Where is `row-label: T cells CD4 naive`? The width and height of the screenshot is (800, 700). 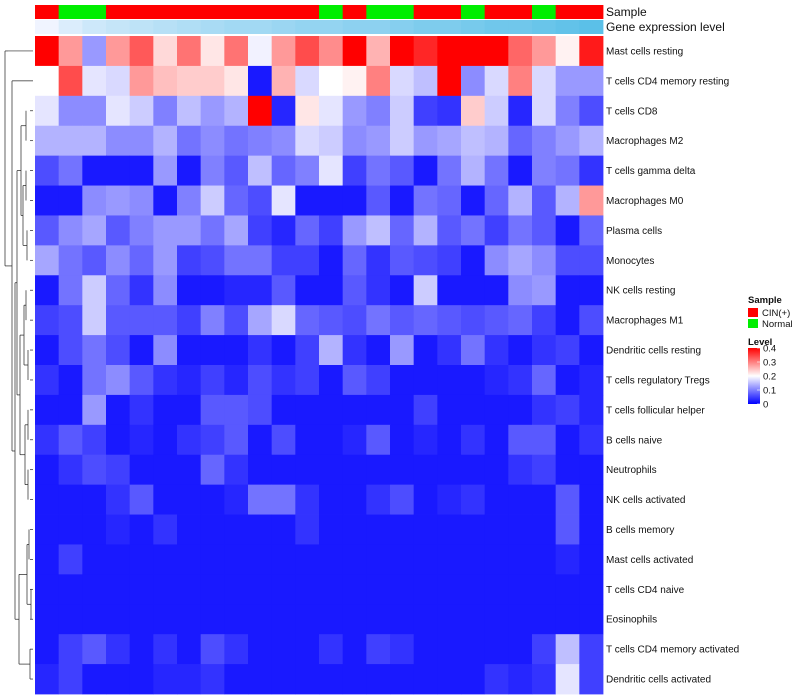
row-label: T cells CD4 naive is located at coordinates (645, 590).